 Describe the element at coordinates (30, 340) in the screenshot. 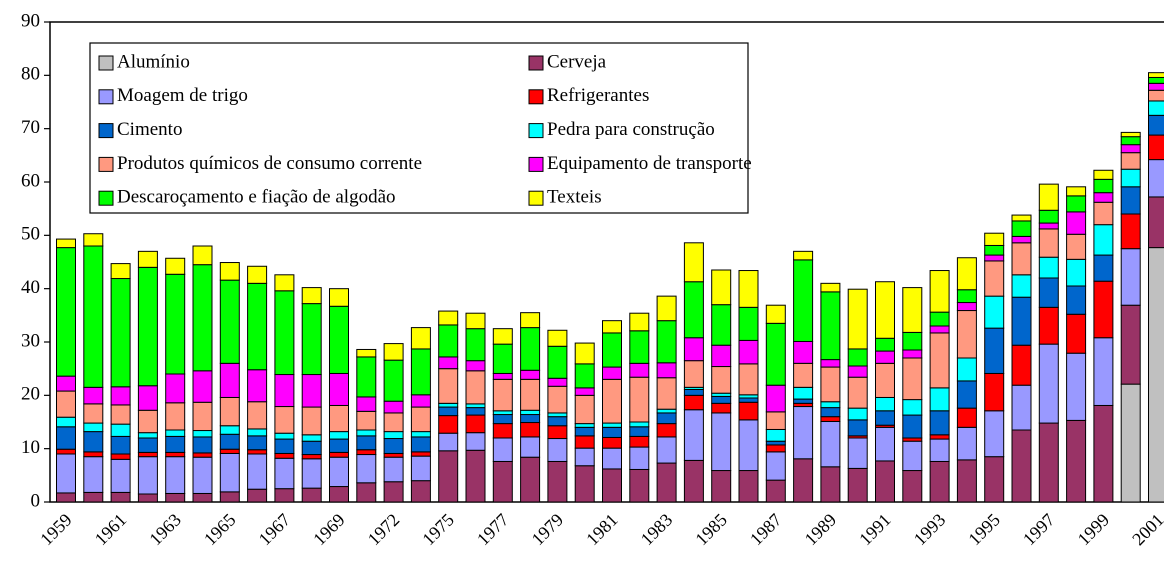

I see `y-tick-label: 30` at that location.